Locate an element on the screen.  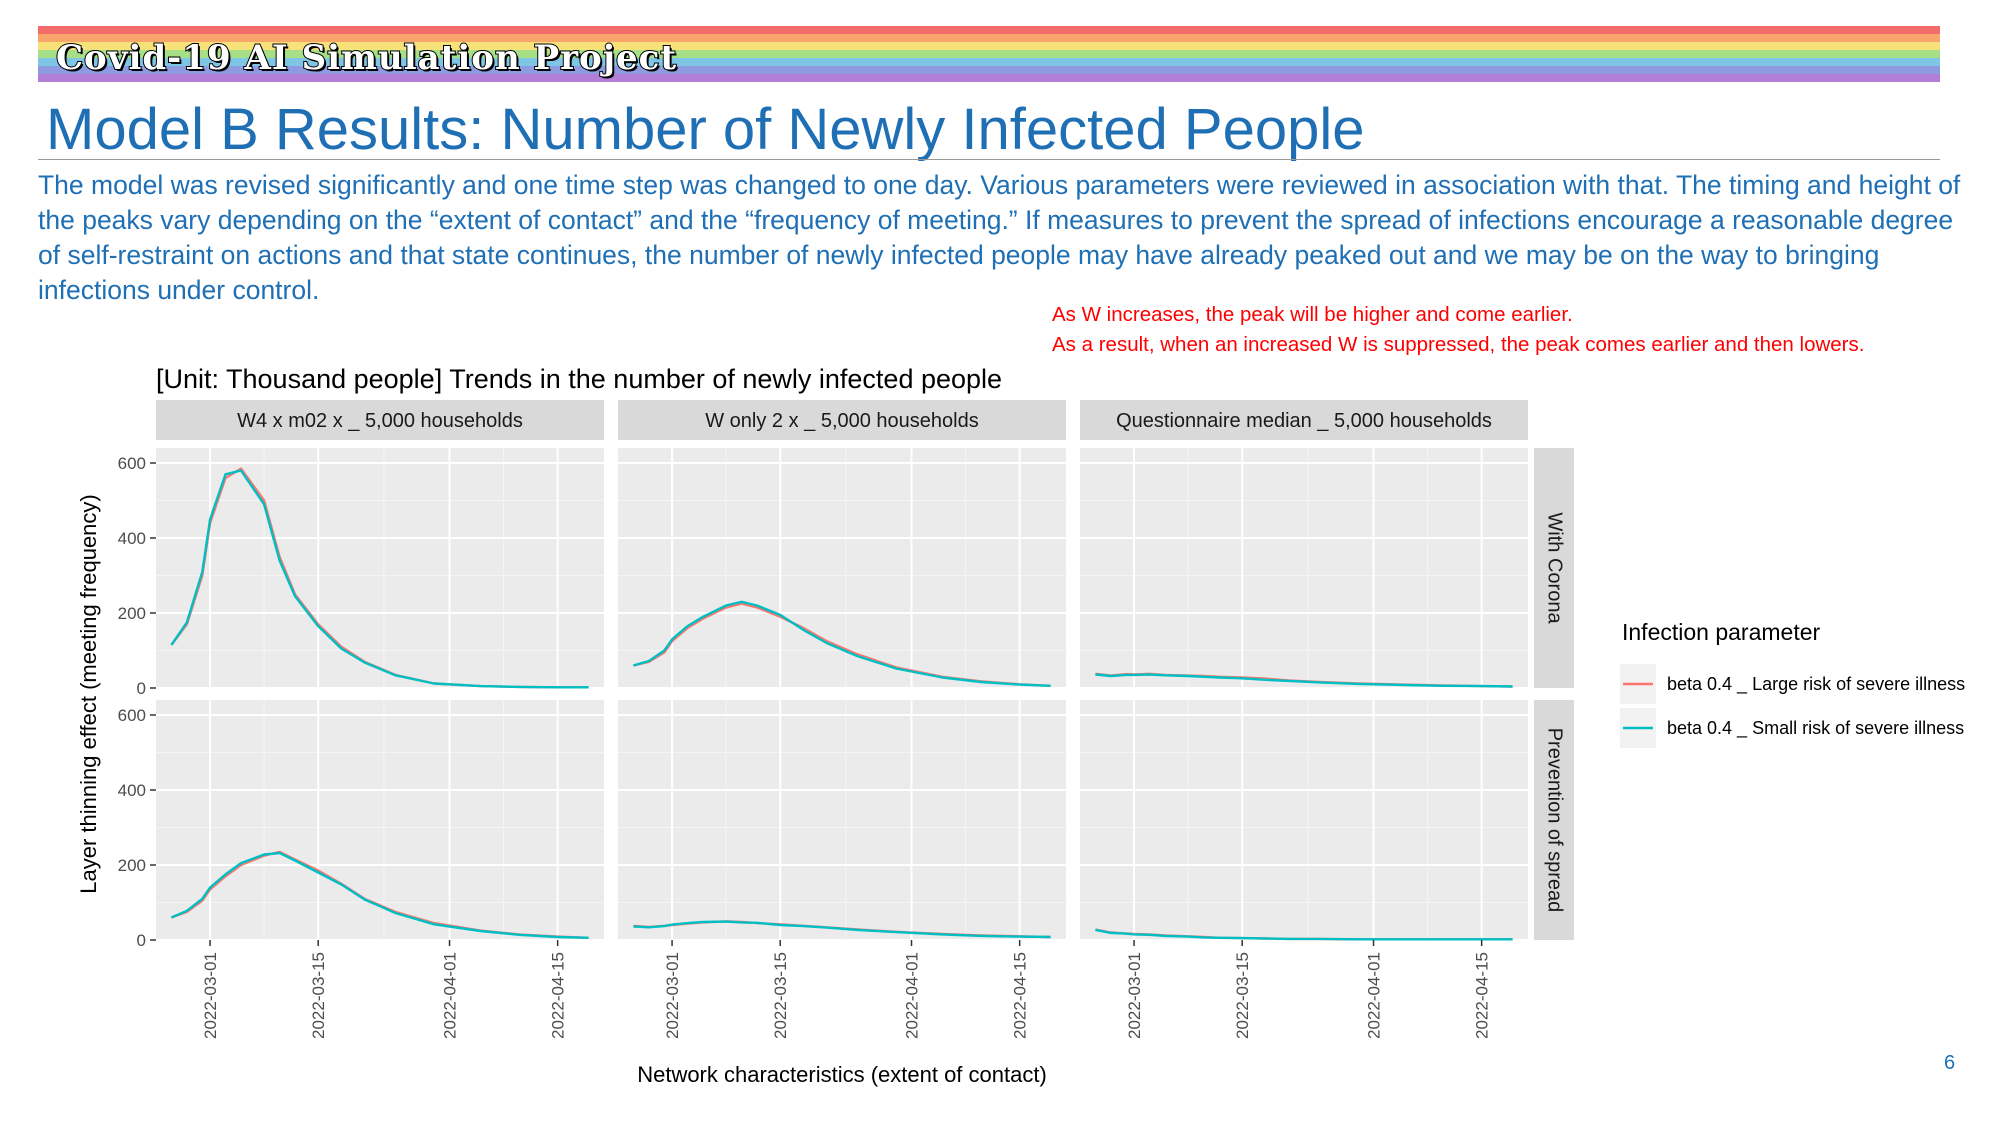
facet-row-label: Prevention of spread is located at coordinates (1555, 820).